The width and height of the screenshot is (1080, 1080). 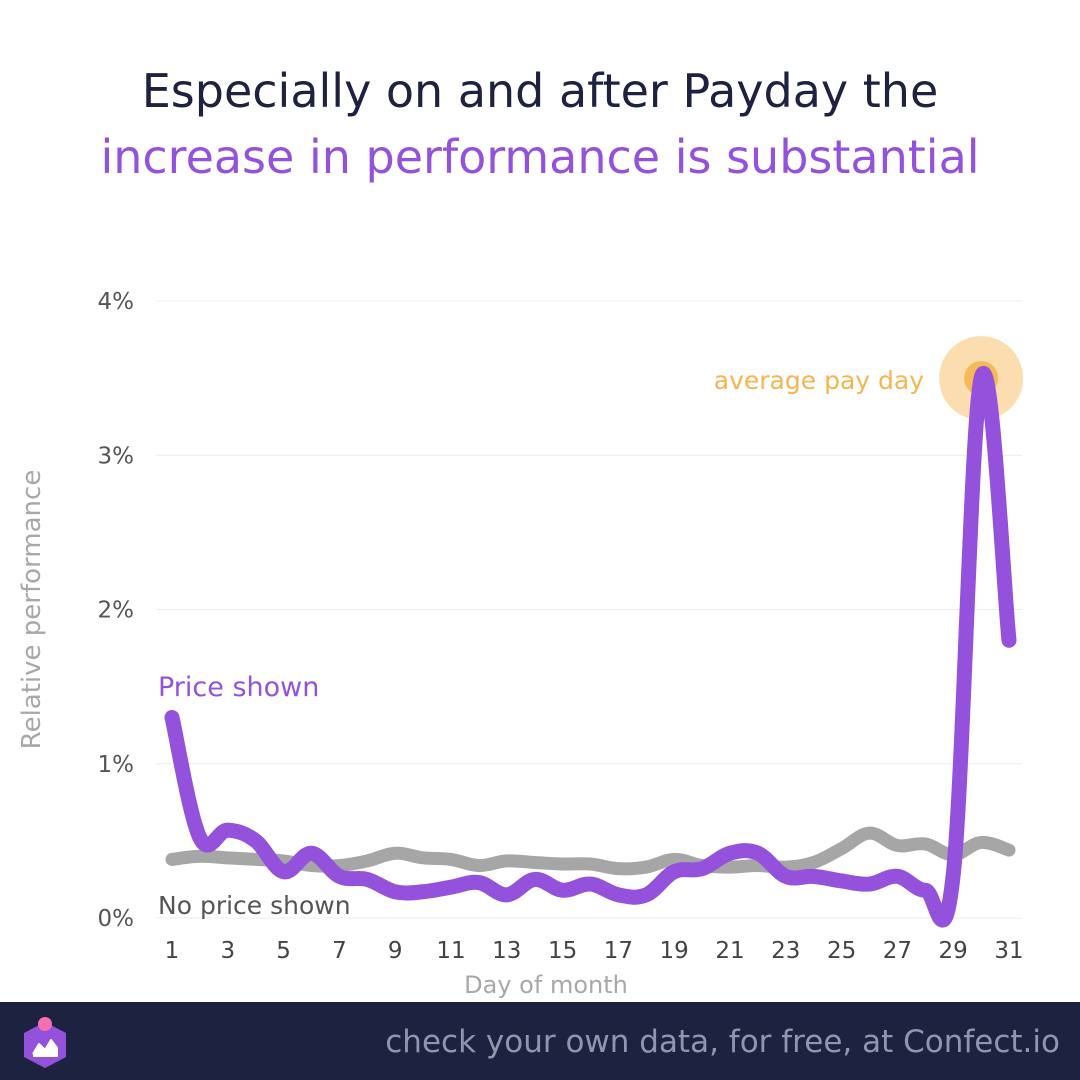 What do you see at coordinates (540, 91) in the screenshot?
I see `title-line-1: Especially on and after Payday the` at bounding box center [540, 91].